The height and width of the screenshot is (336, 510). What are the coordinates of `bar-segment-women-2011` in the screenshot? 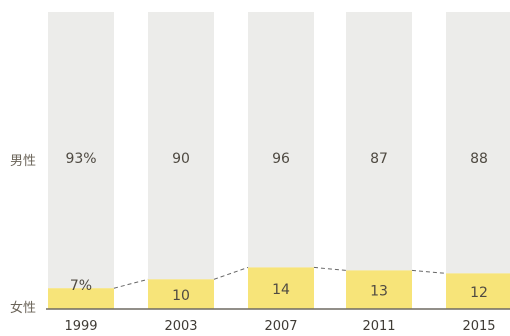 It's located at (379, 289).